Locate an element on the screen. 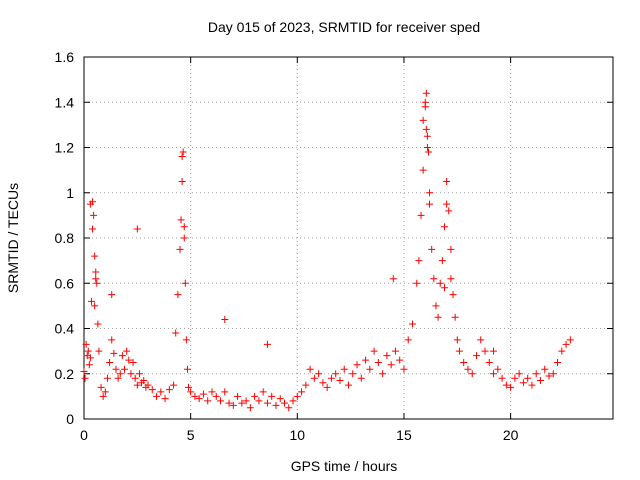  x-tick-label: 20 is located at coordinates (511, 435).